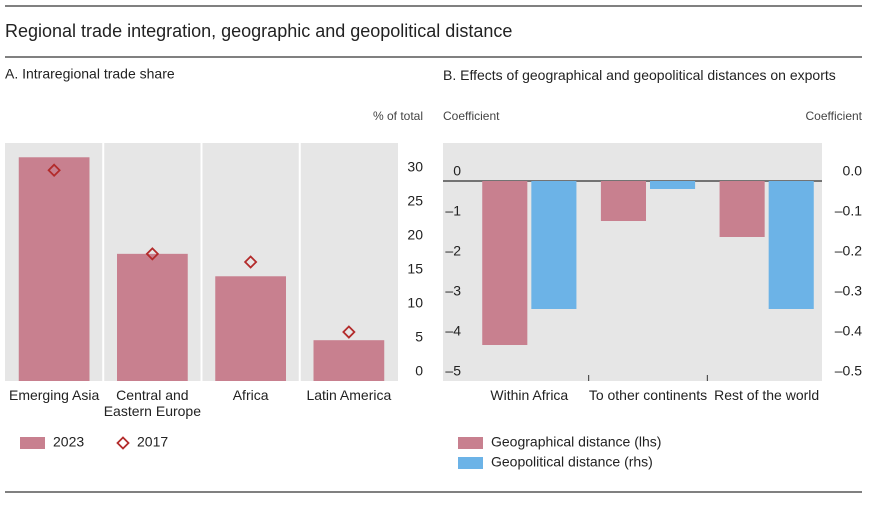 Image resolution: width=875 pixels, height=505 pixels. What do you see at coordinates (152, 403) in the screenshot?
I see `x-tick-label: Central and Eastern Europe` at bounding box center [152, 403].